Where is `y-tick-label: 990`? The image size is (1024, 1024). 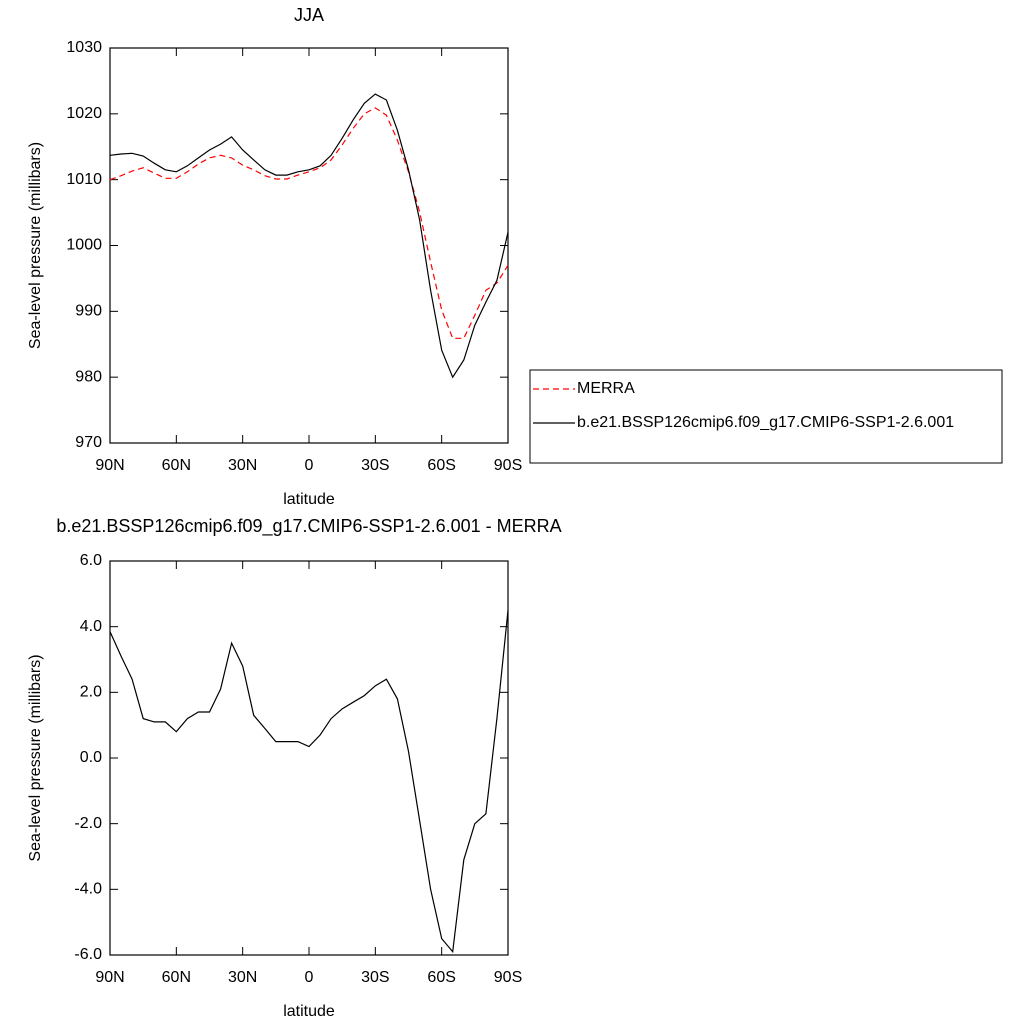
y-tick-label: 990 is located at coordinates (88, 311).